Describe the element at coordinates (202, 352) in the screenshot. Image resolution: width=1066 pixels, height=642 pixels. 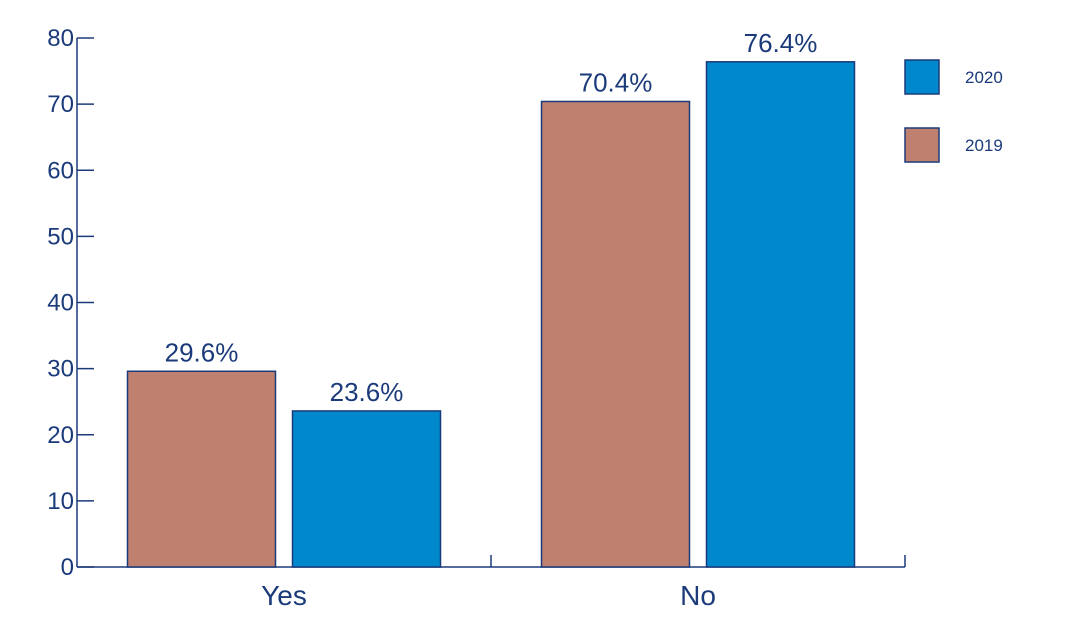
I see `data-label: 29.6%` at that location.